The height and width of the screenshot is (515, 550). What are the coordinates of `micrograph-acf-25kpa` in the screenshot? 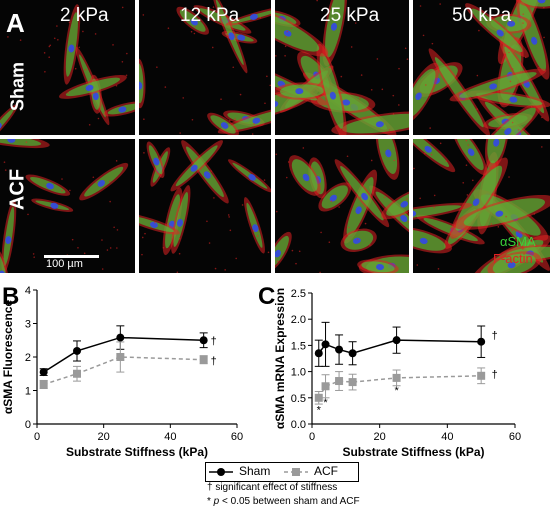 It's located at (342, 206).